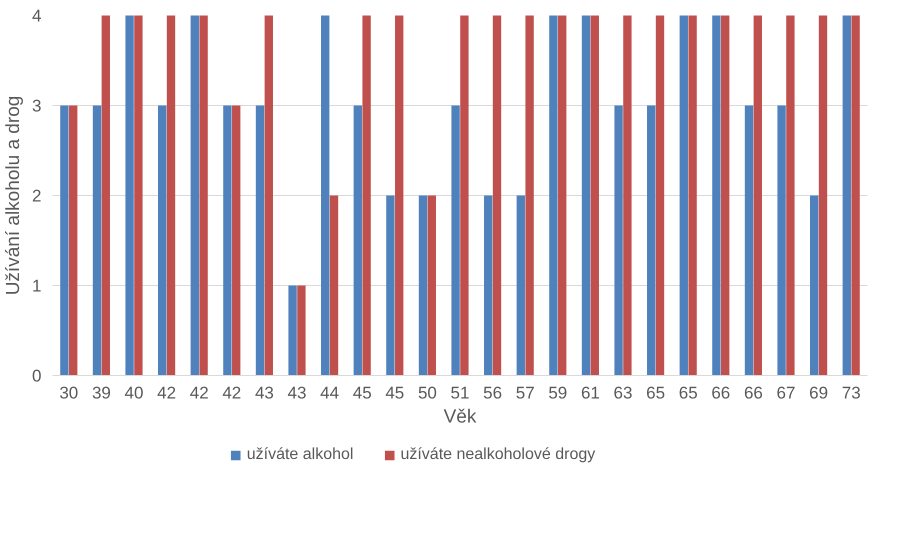 This screenshot has width=899, height=539. I want to click on y-tick-label: 2, so click(37, 196).